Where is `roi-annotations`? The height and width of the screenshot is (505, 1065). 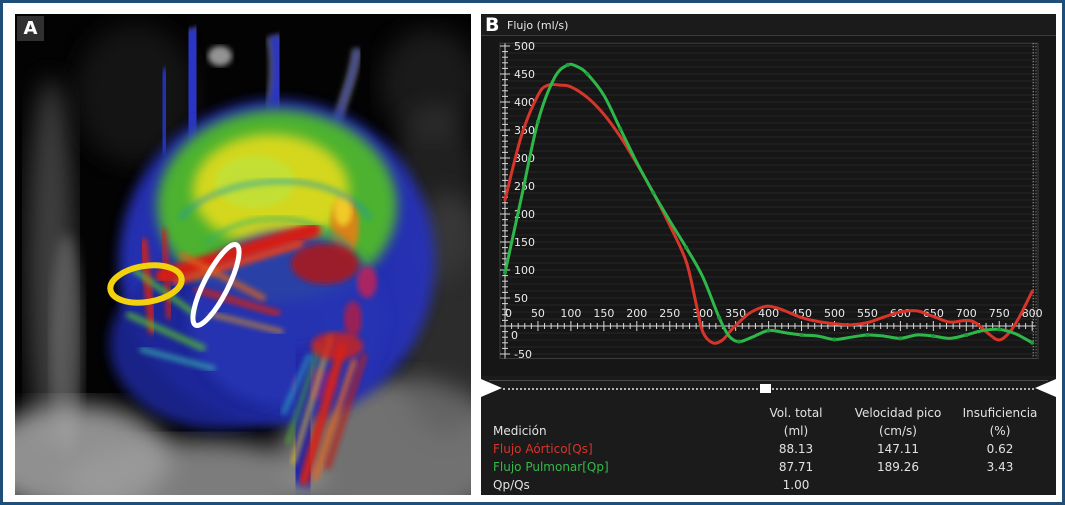
roi-annotations is located at coordinates (174, 285).